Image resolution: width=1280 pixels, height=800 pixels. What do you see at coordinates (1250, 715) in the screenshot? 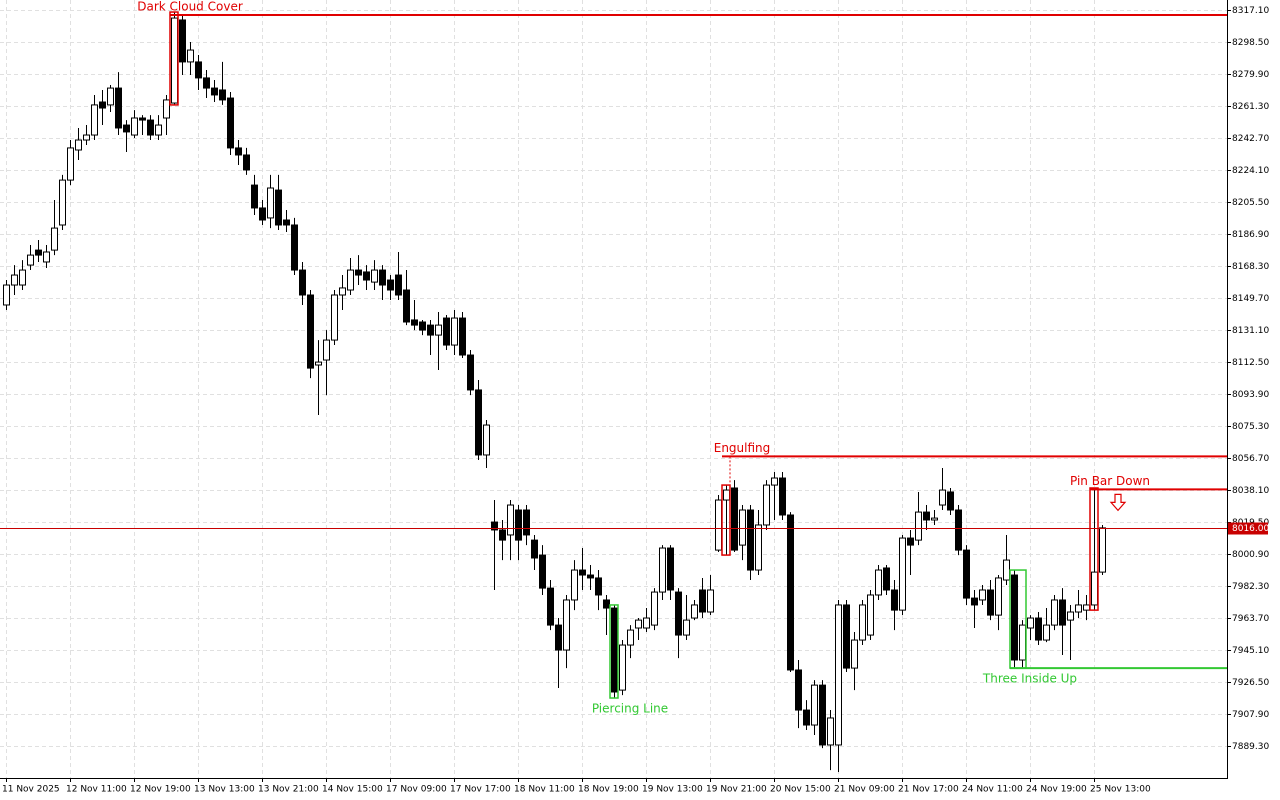
I see `y-tick-label: 7907.90` at bounding box center [1250, 715].